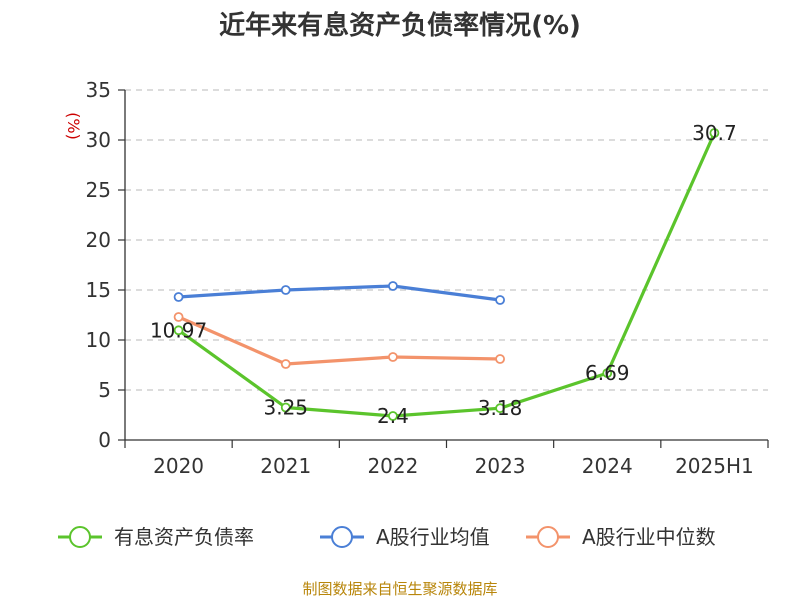 The width and height of the screenshot is (800, 600). I want to click on x-tick-label-2022: 2022, so click(392, 466).